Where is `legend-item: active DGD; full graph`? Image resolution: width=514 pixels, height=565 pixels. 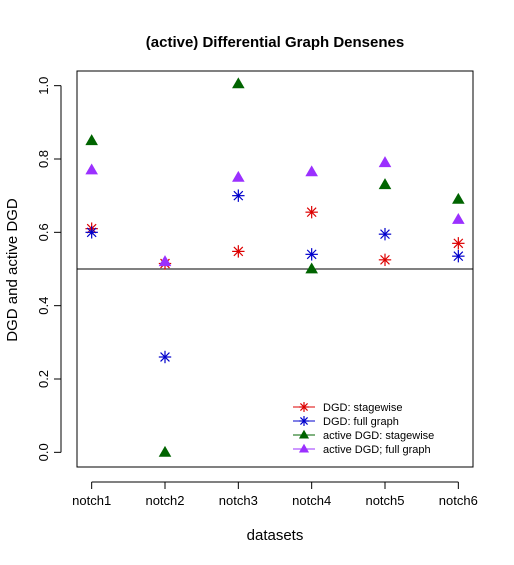
legend-item: active DGD; full graph is located at coordinates (362, 449).